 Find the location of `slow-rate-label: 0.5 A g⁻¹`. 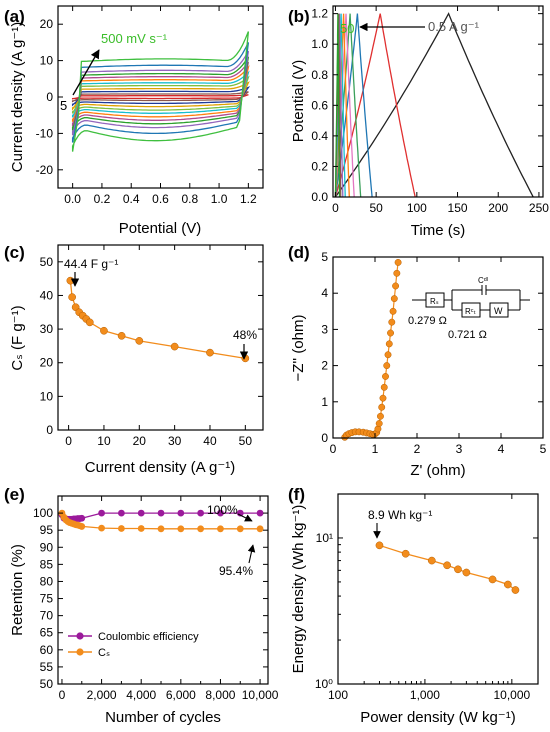

slow-rate-label: 0.5 A g⁻¹ is located at coordinates (454, 26).